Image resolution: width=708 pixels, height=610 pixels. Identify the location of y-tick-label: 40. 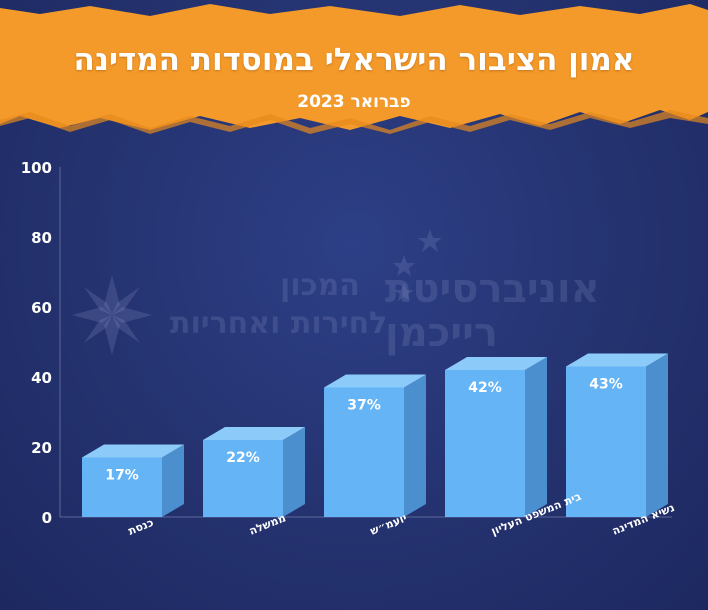
(41, 378).